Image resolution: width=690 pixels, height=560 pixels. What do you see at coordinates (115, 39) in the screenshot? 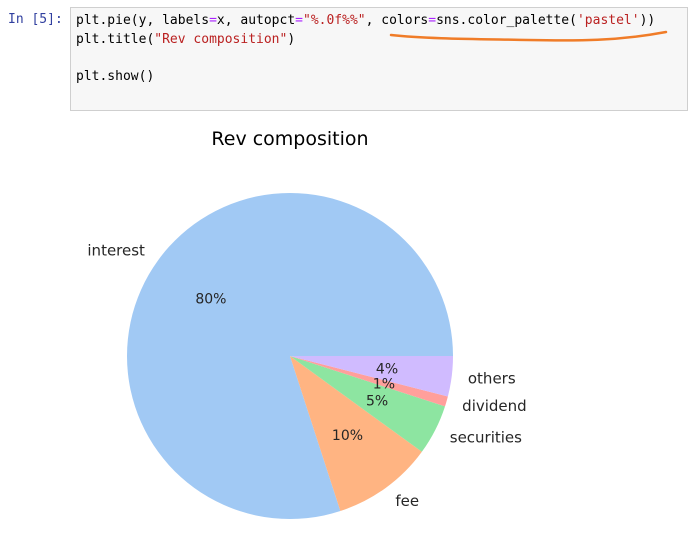
I see `code-token: plt.title(` at bounding box center [115, 39].